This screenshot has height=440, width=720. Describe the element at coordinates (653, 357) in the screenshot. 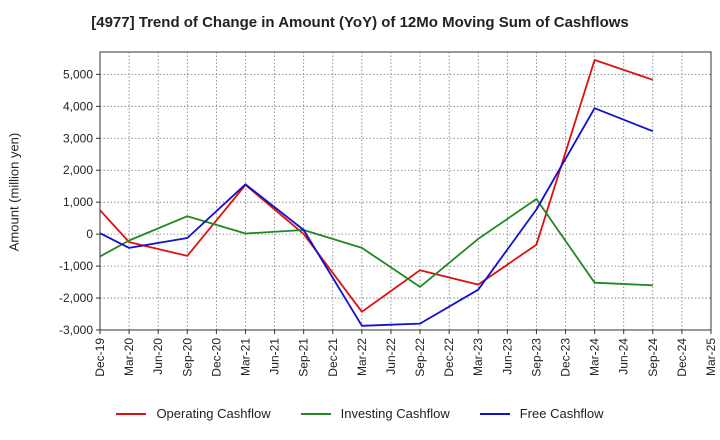

I see `x-tick-label: Sep-24` at that location.